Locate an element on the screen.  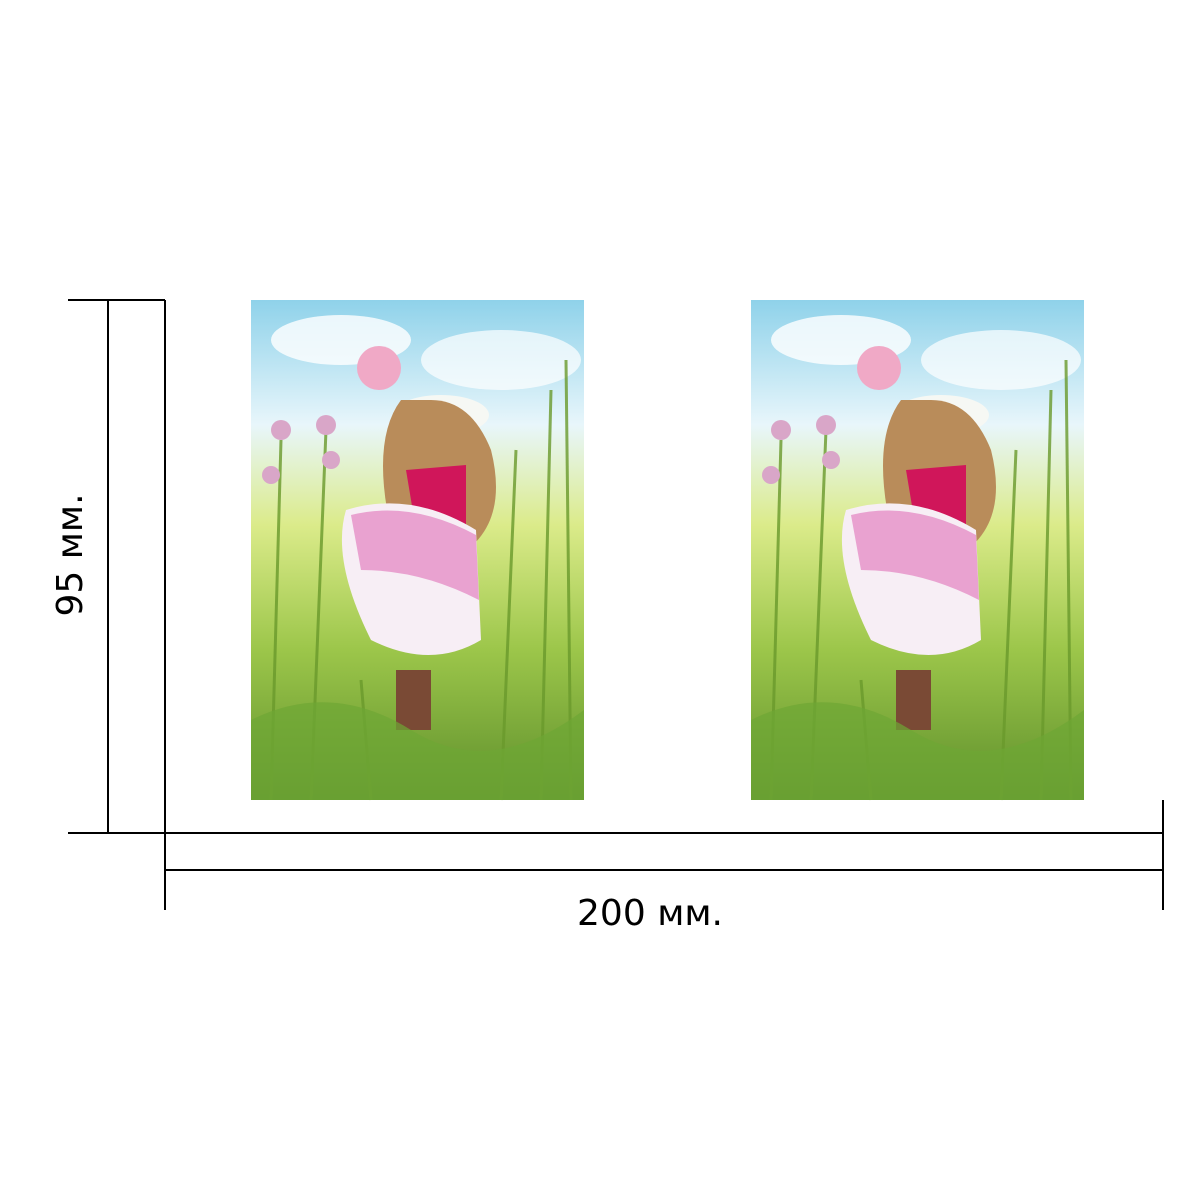
height-label: 95 мм. is located at coordinates (70, 554).